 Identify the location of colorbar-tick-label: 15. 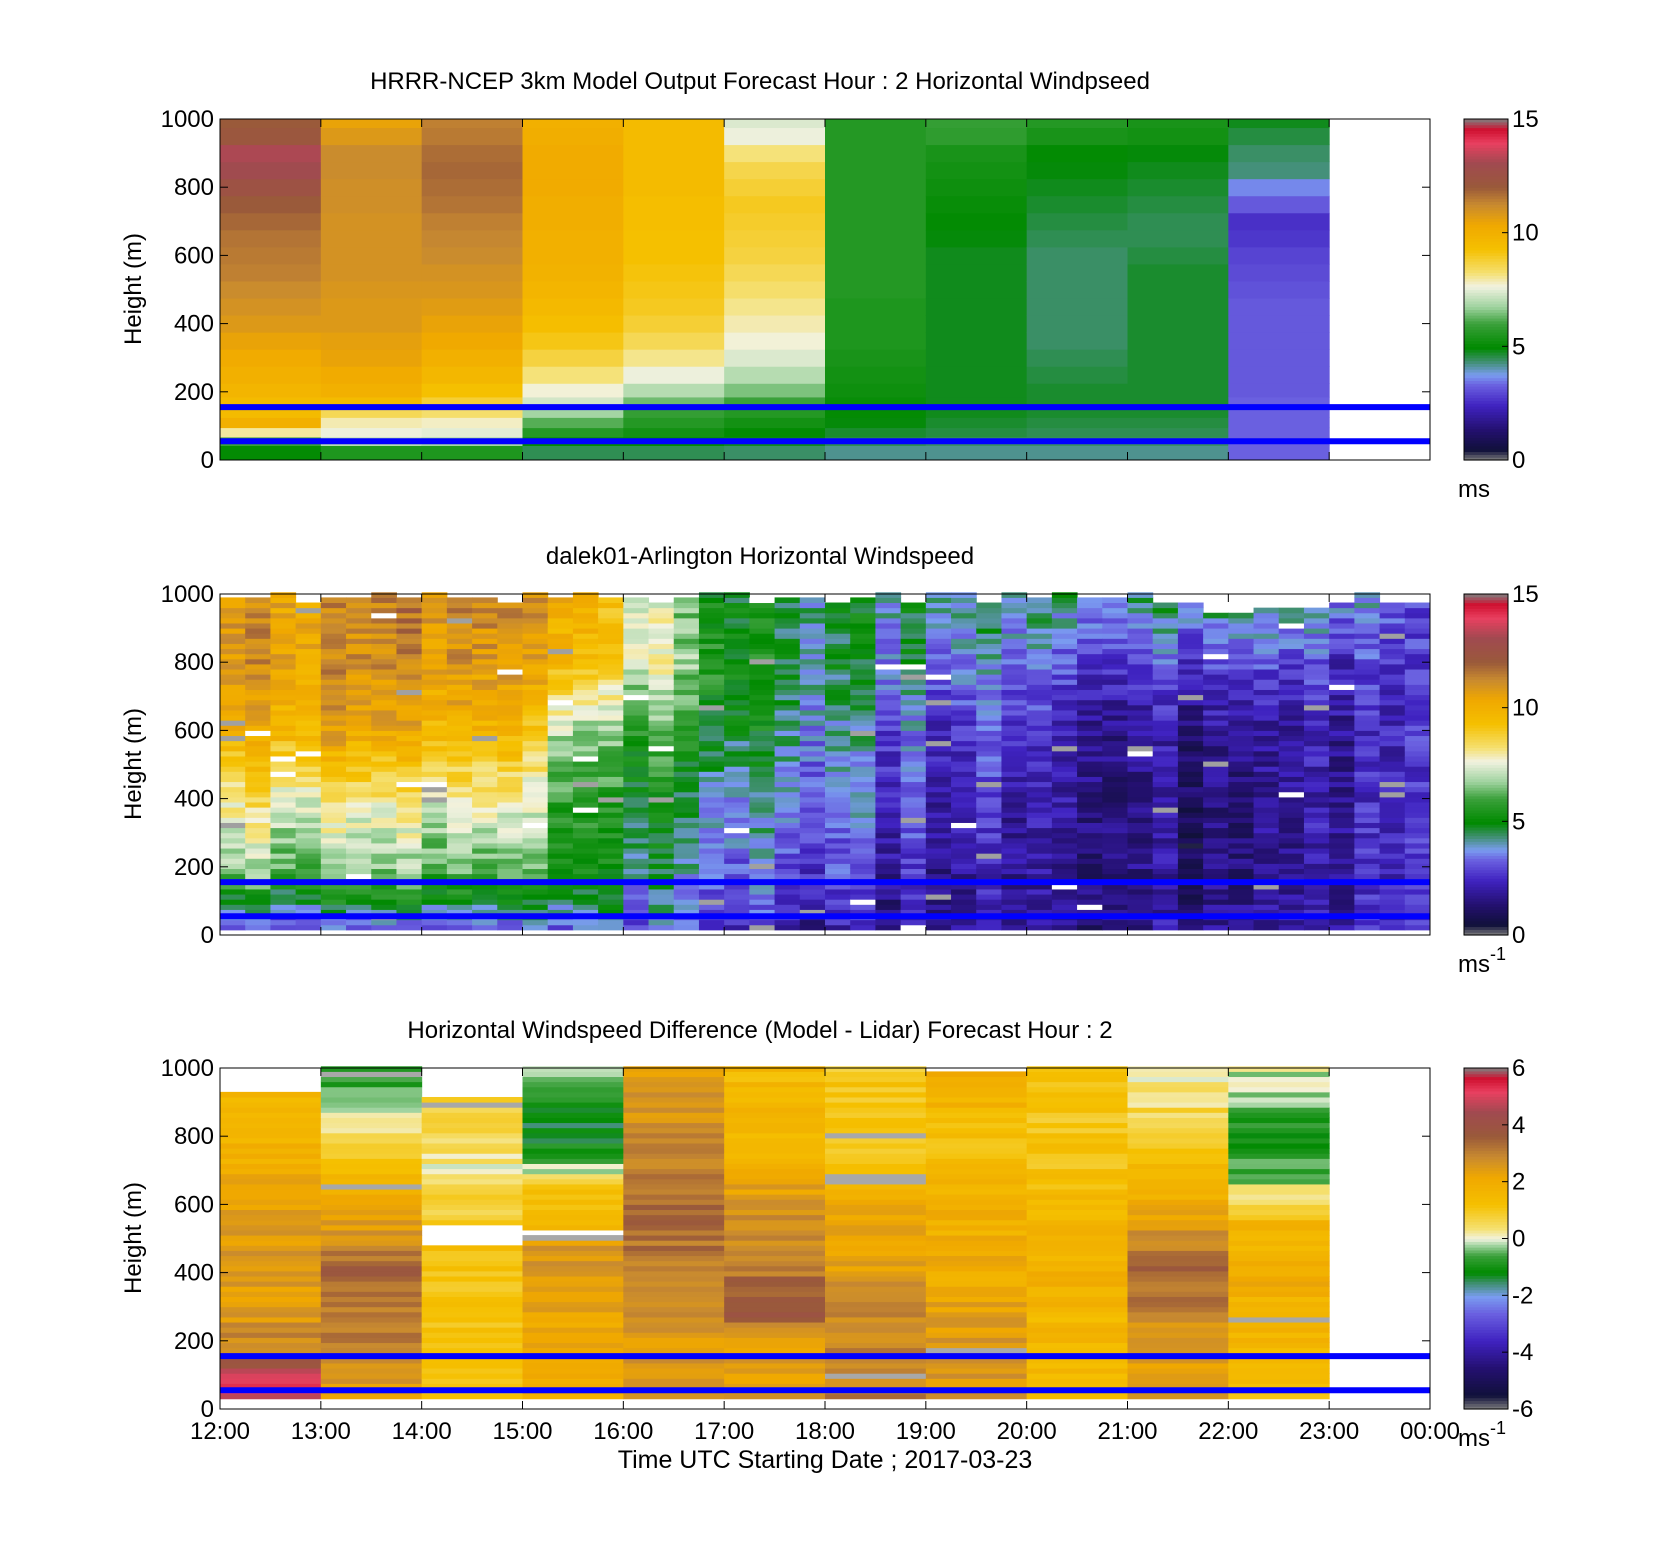
(1525, 594).